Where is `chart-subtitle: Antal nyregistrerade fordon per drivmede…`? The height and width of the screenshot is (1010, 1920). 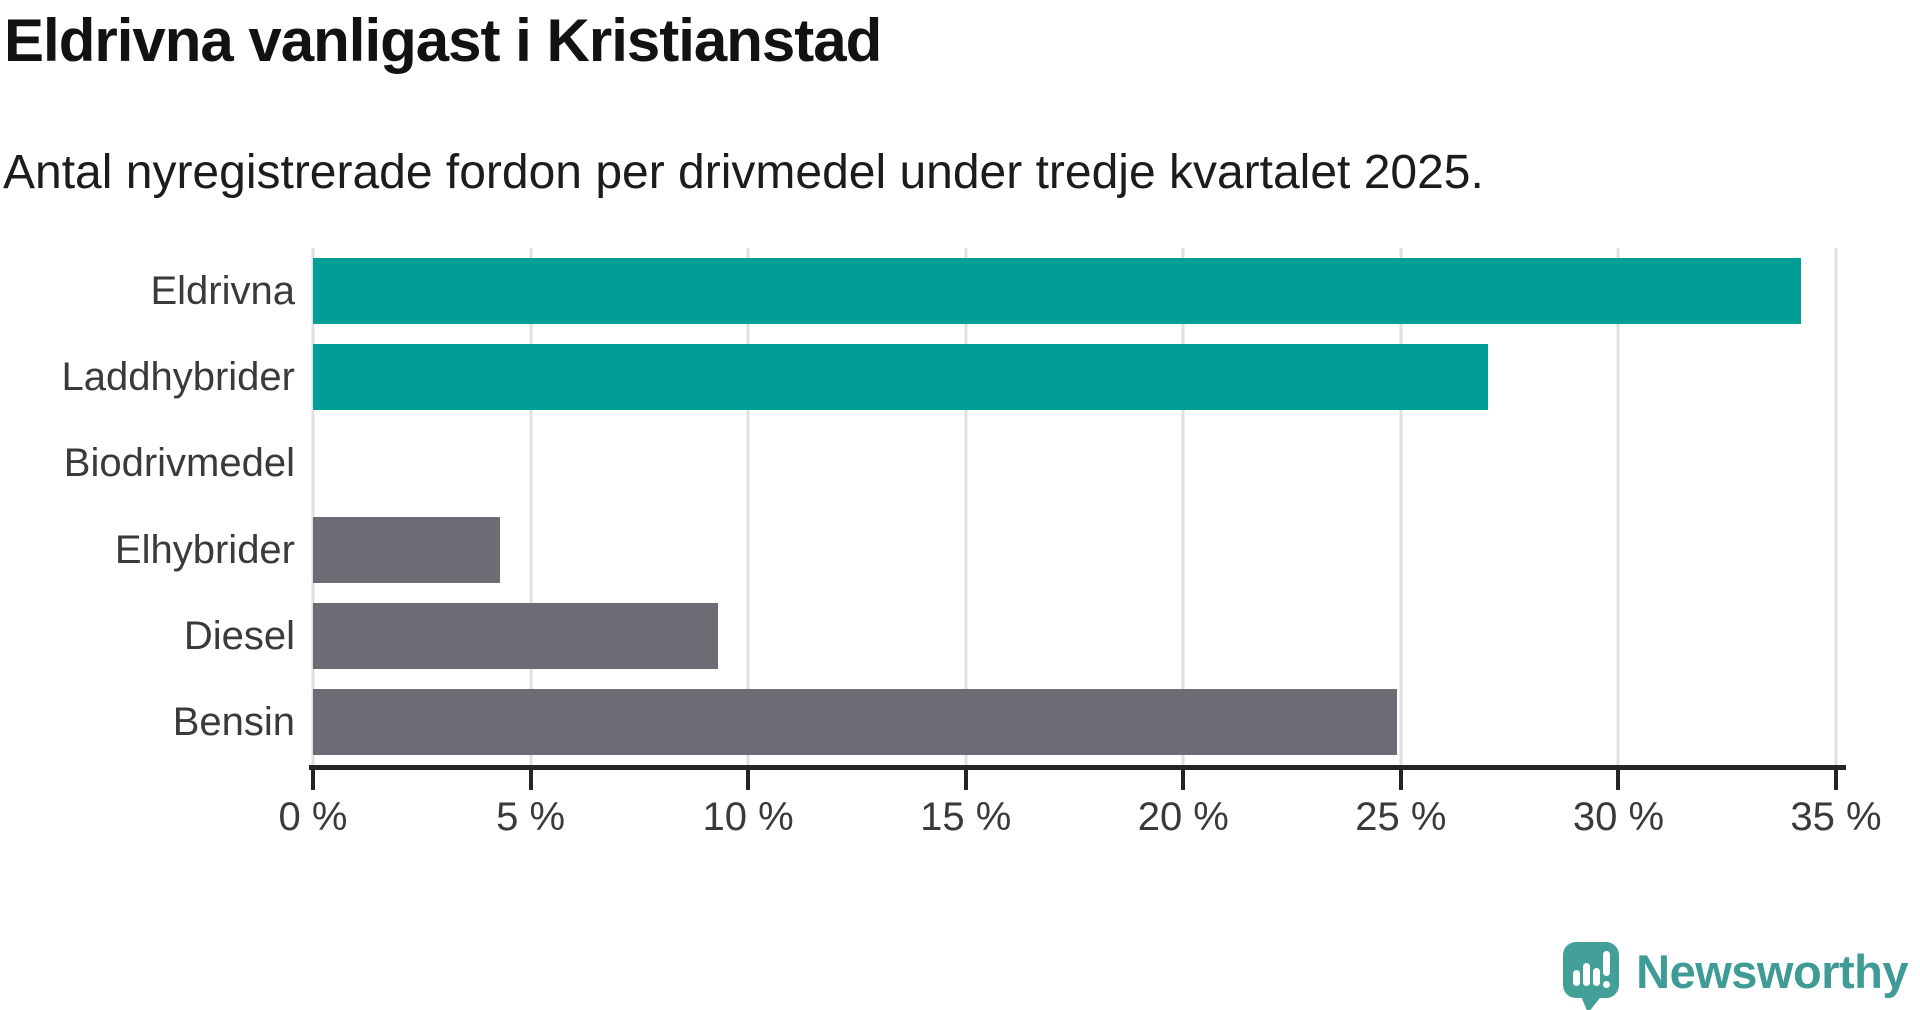 chart-subtitle: Antal nyregistrerade fordon per drivmede… is located at coordinates (743, 172).